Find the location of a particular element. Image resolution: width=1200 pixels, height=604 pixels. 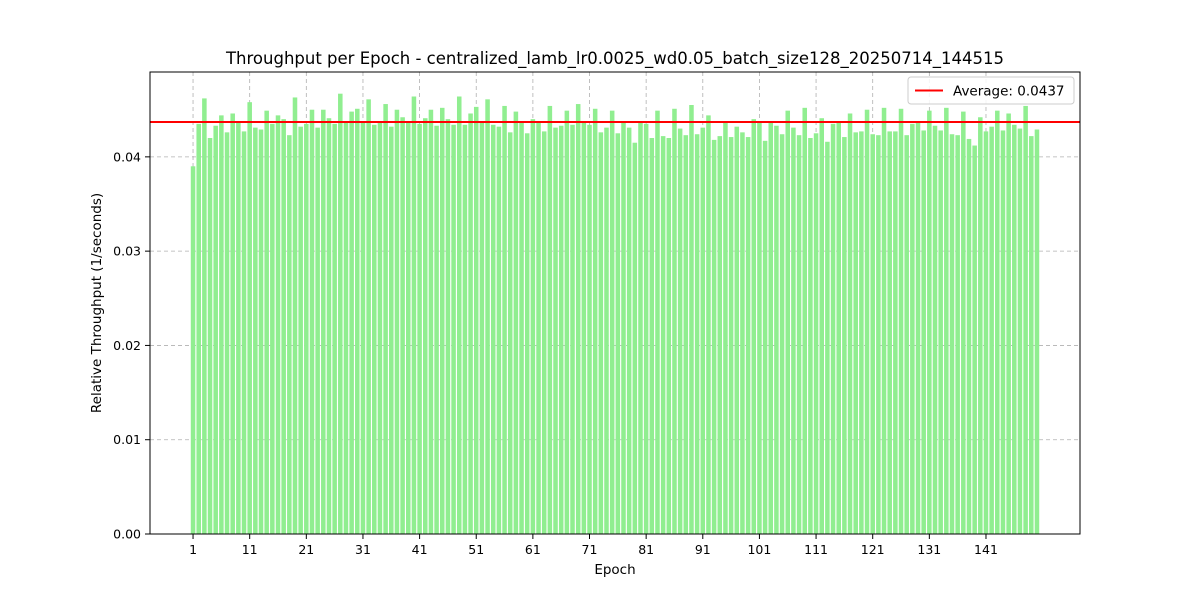

y-tick-label: 0.01 is located at coordinates (127, 439).